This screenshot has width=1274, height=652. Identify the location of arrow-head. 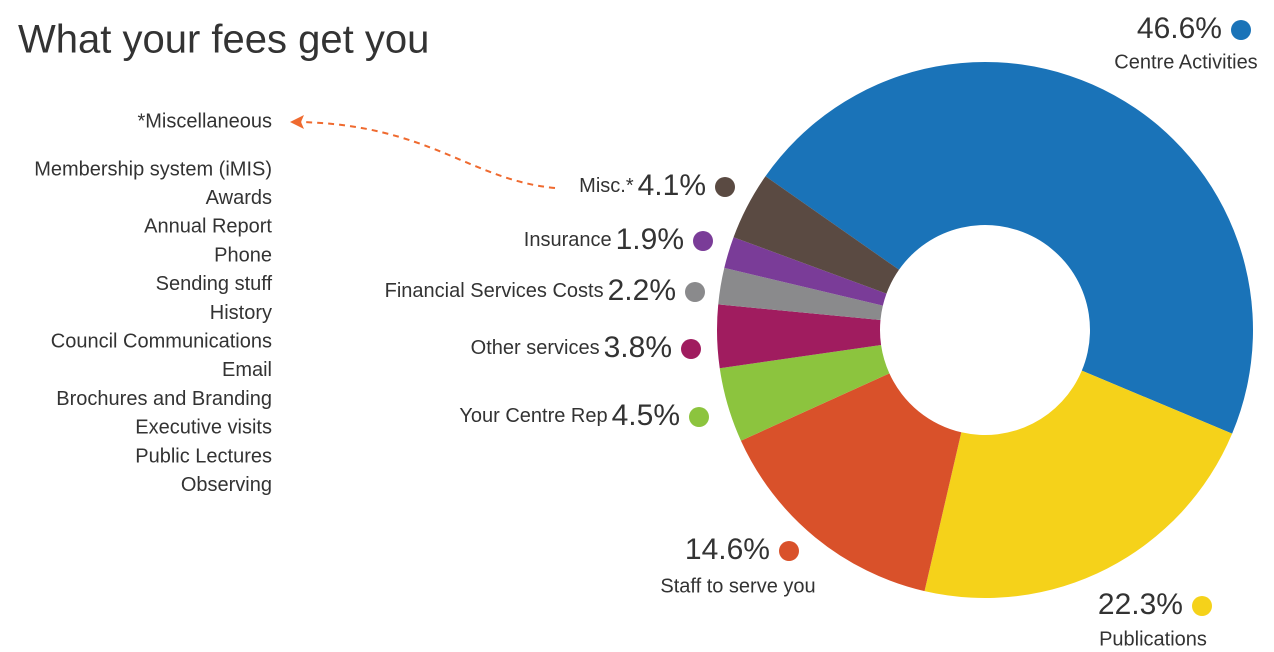
(297, 122).